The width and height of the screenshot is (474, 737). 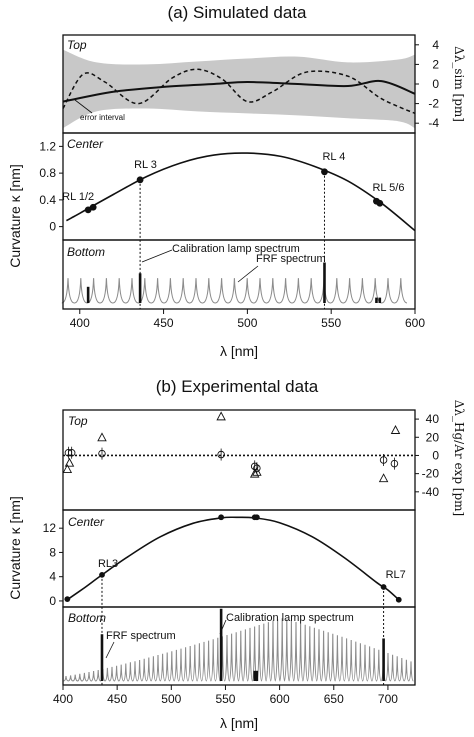 What do you see at coordinates (237, 386) in the screenshot?
I see `chart-b-title: (b) Experimental data` at bounding box center [237, 386].